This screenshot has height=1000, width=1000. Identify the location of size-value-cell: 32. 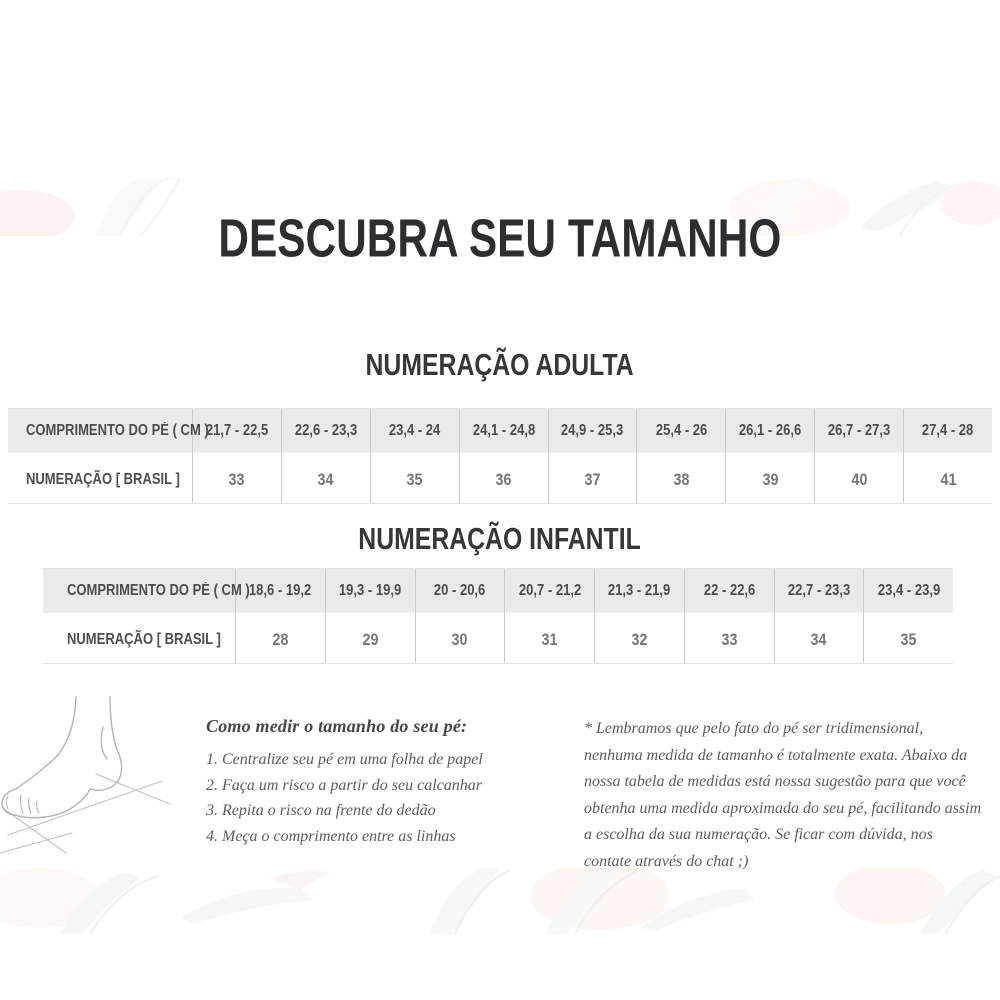
(639, 639).